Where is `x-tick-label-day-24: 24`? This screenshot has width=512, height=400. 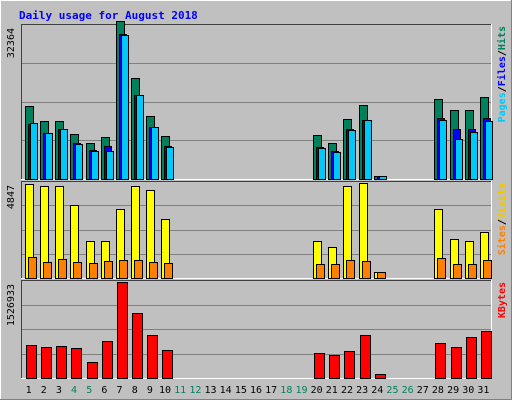 x-tick-label-day-24: 24 is located at coordinates (377, 390).